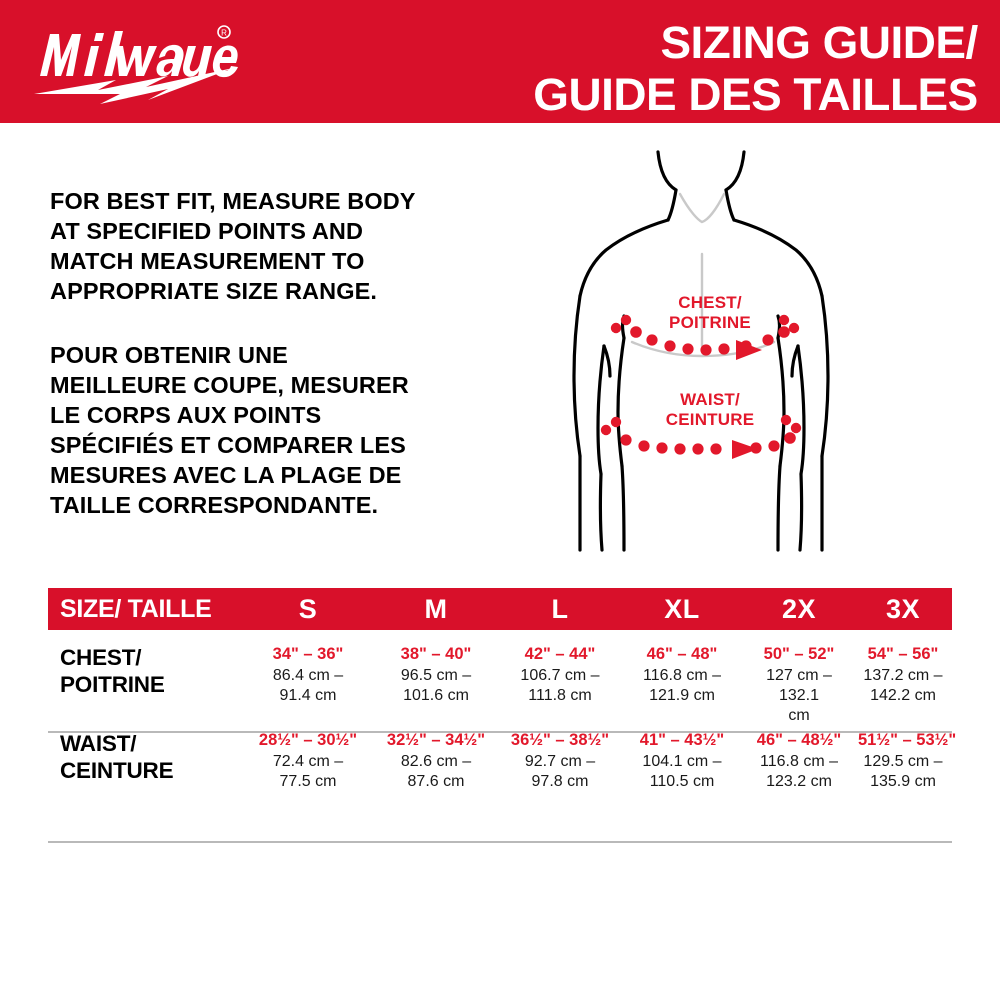  What do you see at coordinates (500, 842) in the screenshot?
I see `table-divider-bottom` at bounding box center [500, 842].